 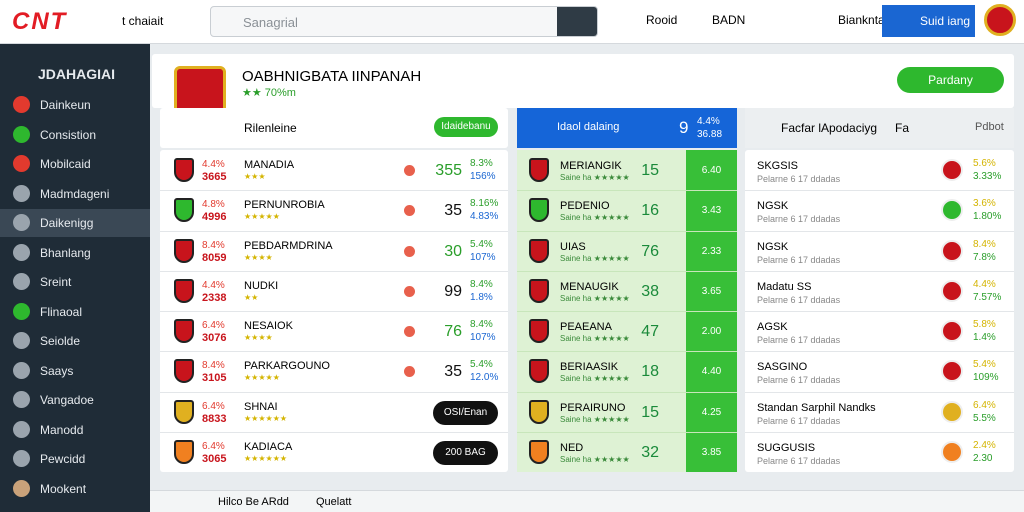 What do you see at coordinates (287, 366) in the screenshot?
I see `team-name: PARKARGOUNO` at bounding box center [287, 366].